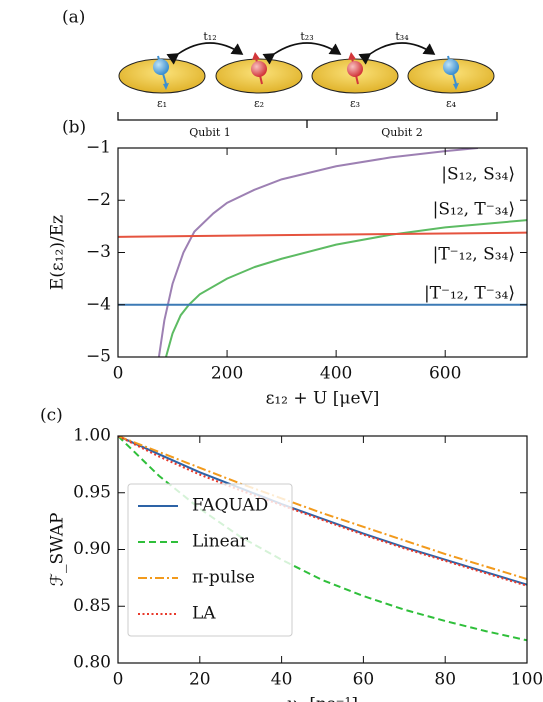 This screenshot has width=543, height=702. I want to click on series-label: |T⁻₁₂, T⁻₃₄⟩, so click(469, 294).